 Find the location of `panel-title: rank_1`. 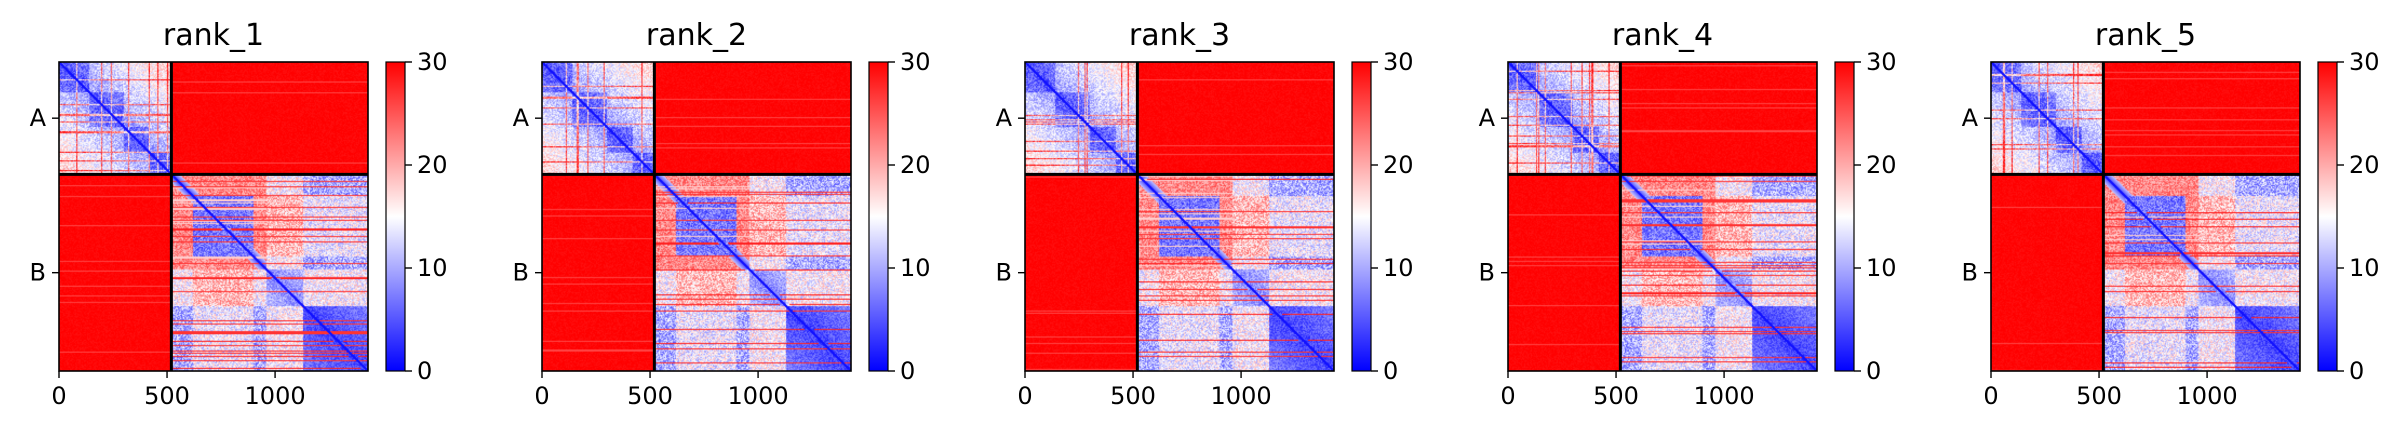

panel-title: rank_1 is located at coordinates (213, 35).